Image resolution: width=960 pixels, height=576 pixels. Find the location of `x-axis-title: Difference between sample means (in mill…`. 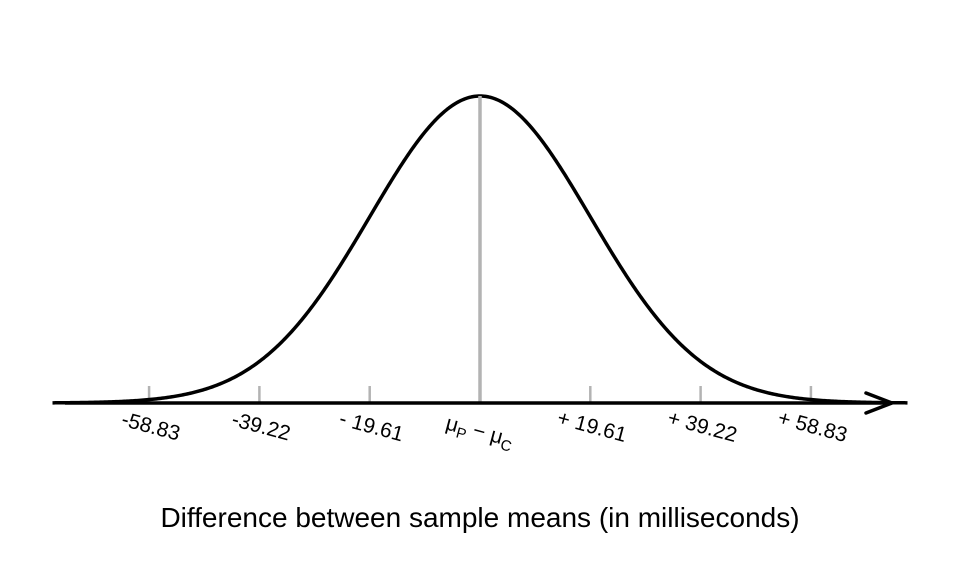

x-axis-title: Difference between sample means (in mill… is located at coordinates (479, 517).